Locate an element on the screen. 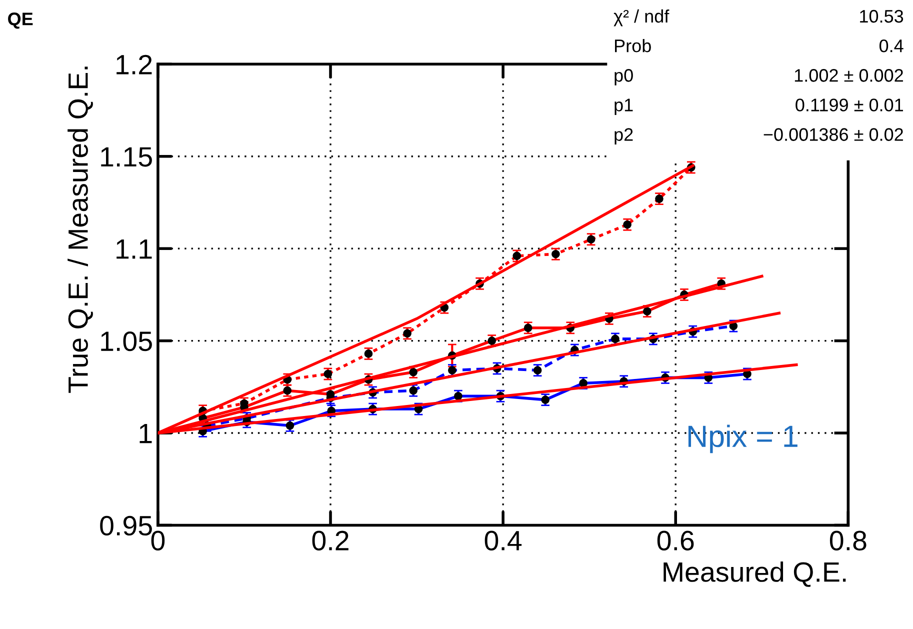 Image resolution: width=913 pixels, height=629 pixels. y-tick-label: 1.15 is located at coordinates (126, 157).